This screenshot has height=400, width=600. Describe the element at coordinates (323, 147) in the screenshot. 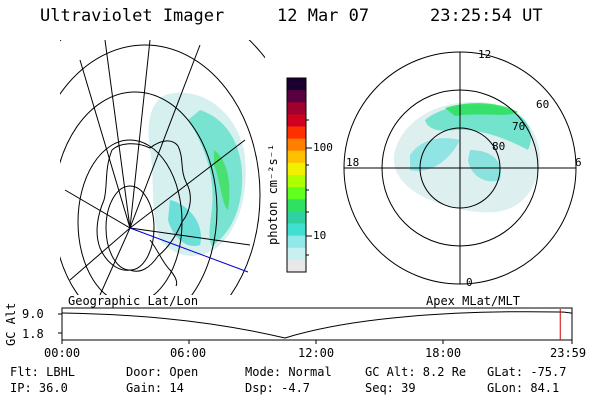

I see `colorbar-tick-100: 100` at that location.